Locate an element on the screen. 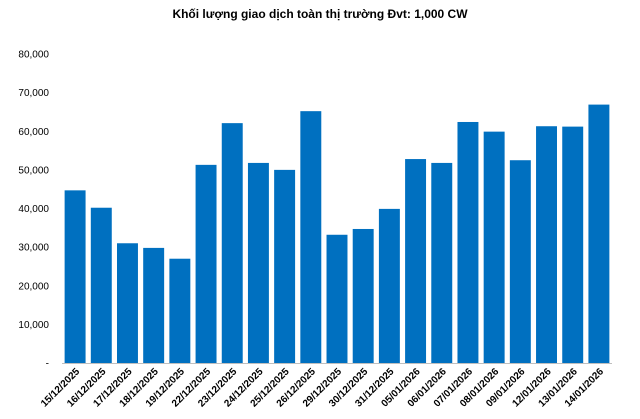 The image size is (640, 419). y-tick-label: 20,000 is located at coordinates (33, 286).